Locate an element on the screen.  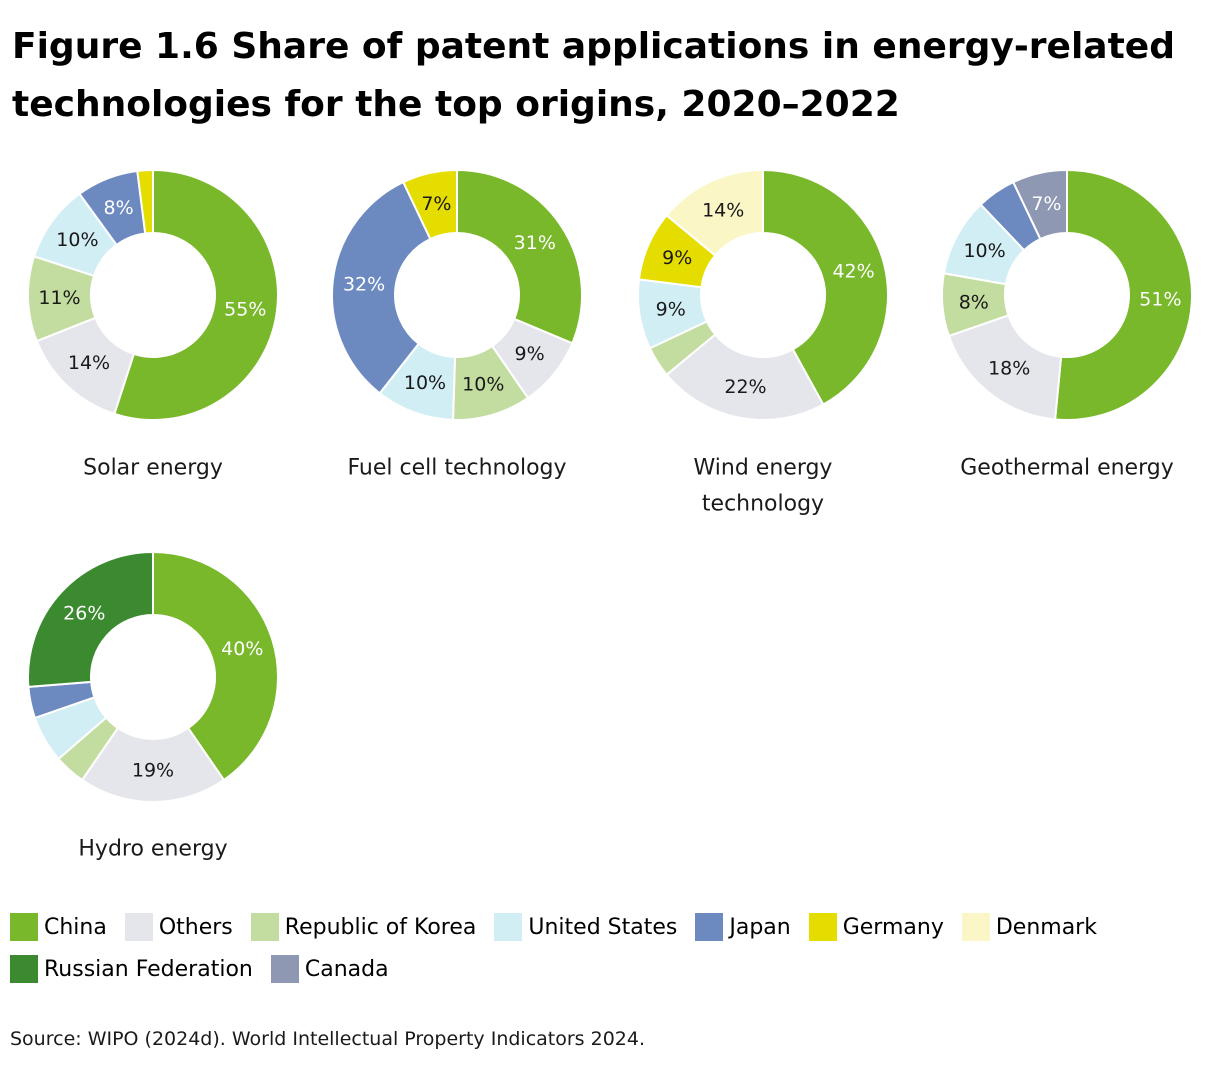
slice-japan is located at coordinates (381, 287).